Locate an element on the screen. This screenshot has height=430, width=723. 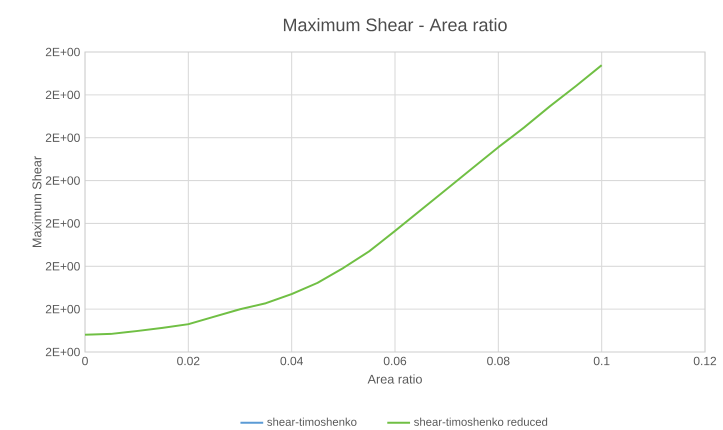
x-tick-label: 0.12 is located at coordinates (705, 361).